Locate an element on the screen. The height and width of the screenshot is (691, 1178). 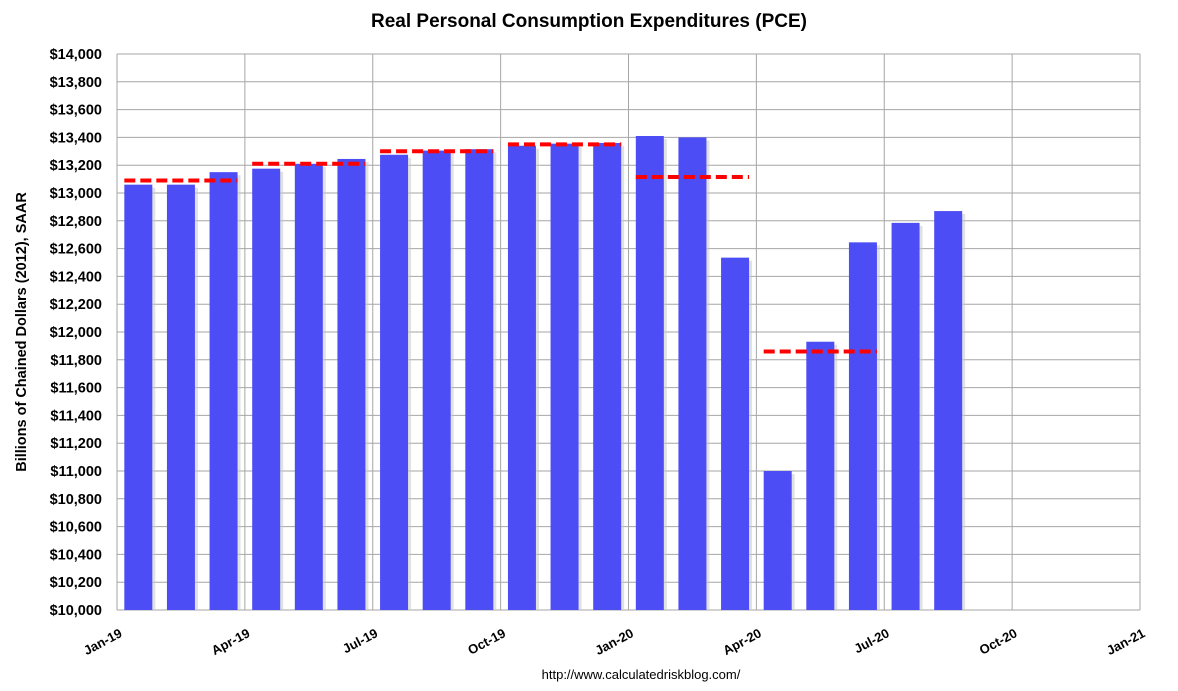
x-tick-label: Apr-19 is located at coordinates (230, 641).